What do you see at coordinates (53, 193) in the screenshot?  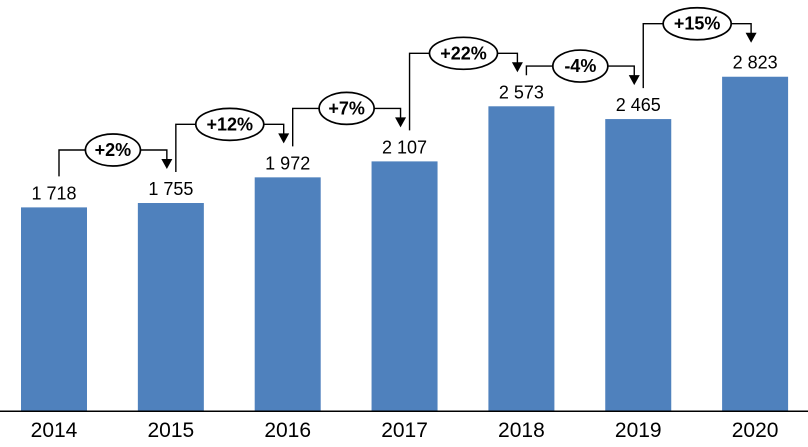 I see `value-label-2014: 1 718` at bounding box center [53, 193].